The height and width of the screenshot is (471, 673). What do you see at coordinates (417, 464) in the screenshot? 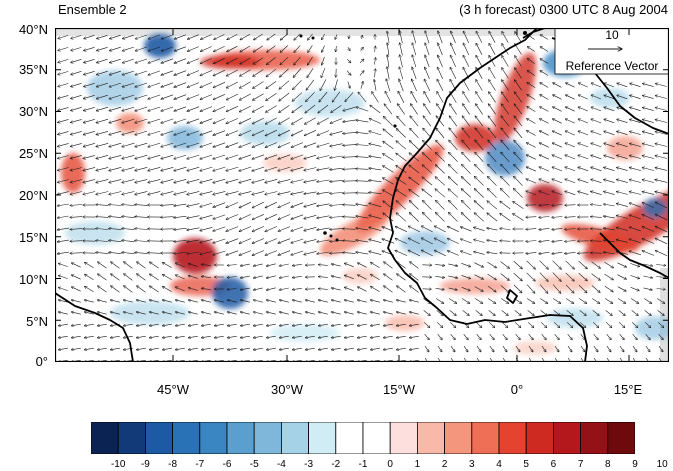
I see `colorbar-label: 1` at bounding box center [417, 464].